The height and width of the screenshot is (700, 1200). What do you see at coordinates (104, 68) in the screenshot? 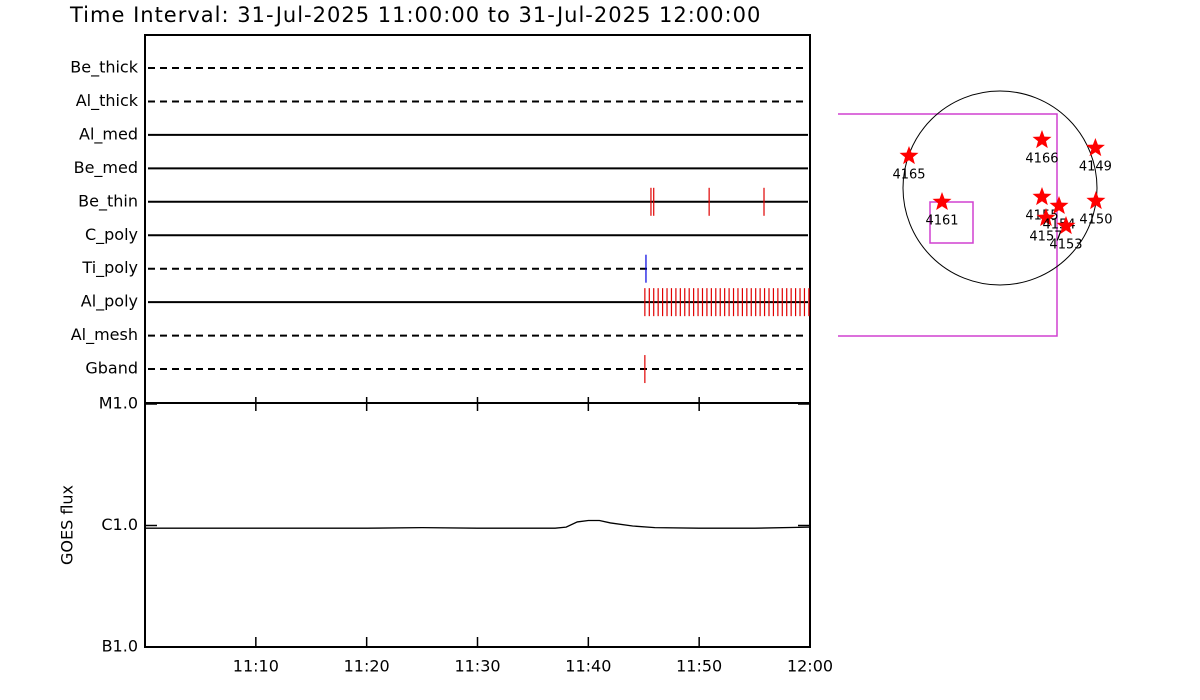
I see `row-label: Be_thick` at bounding box center [104, 68].